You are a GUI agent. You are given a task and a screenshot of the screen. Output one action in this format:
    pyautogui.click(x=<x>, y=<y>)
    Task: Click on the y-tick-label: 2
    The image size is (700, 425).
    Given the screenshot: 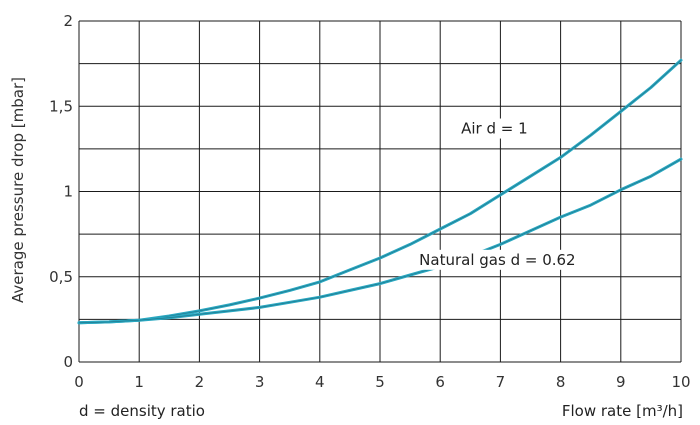 What is the action you would take?
    pyautogui.click(x=68, y=21)
    